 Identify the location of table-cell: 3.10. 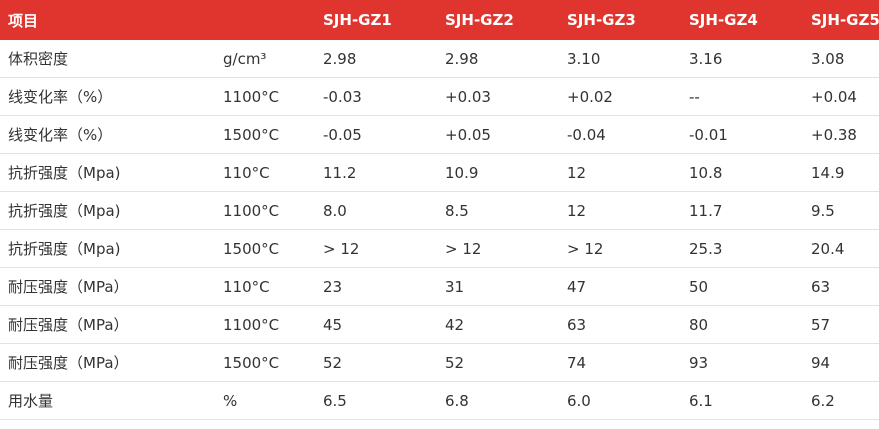
(620, 59).